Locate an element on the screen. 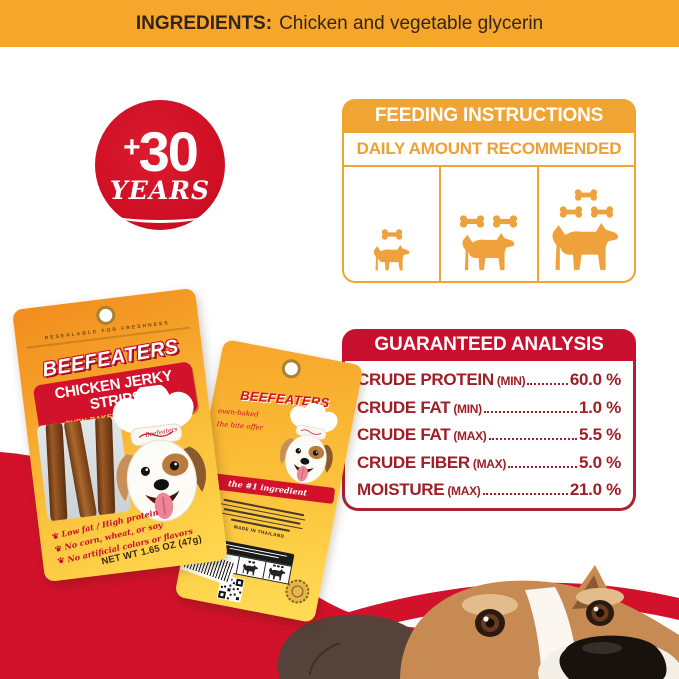 This screenshot has width=679, height=679. feeding-subtitle: DAILY AMOUNT RECOMMENDED is located at coordinates (489, 150).